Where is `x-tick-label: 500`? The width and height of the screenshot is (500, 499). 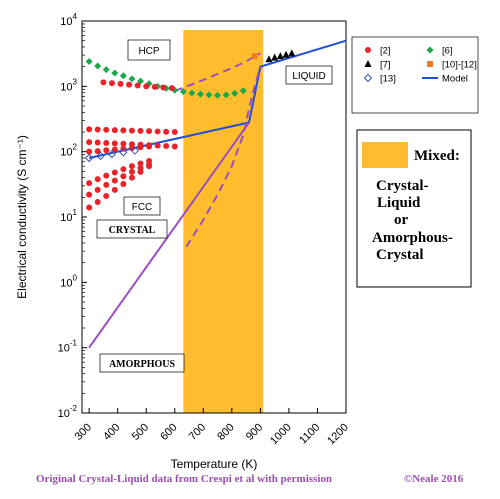
x-tick-label: 500 is located at coordinates (140, 431).